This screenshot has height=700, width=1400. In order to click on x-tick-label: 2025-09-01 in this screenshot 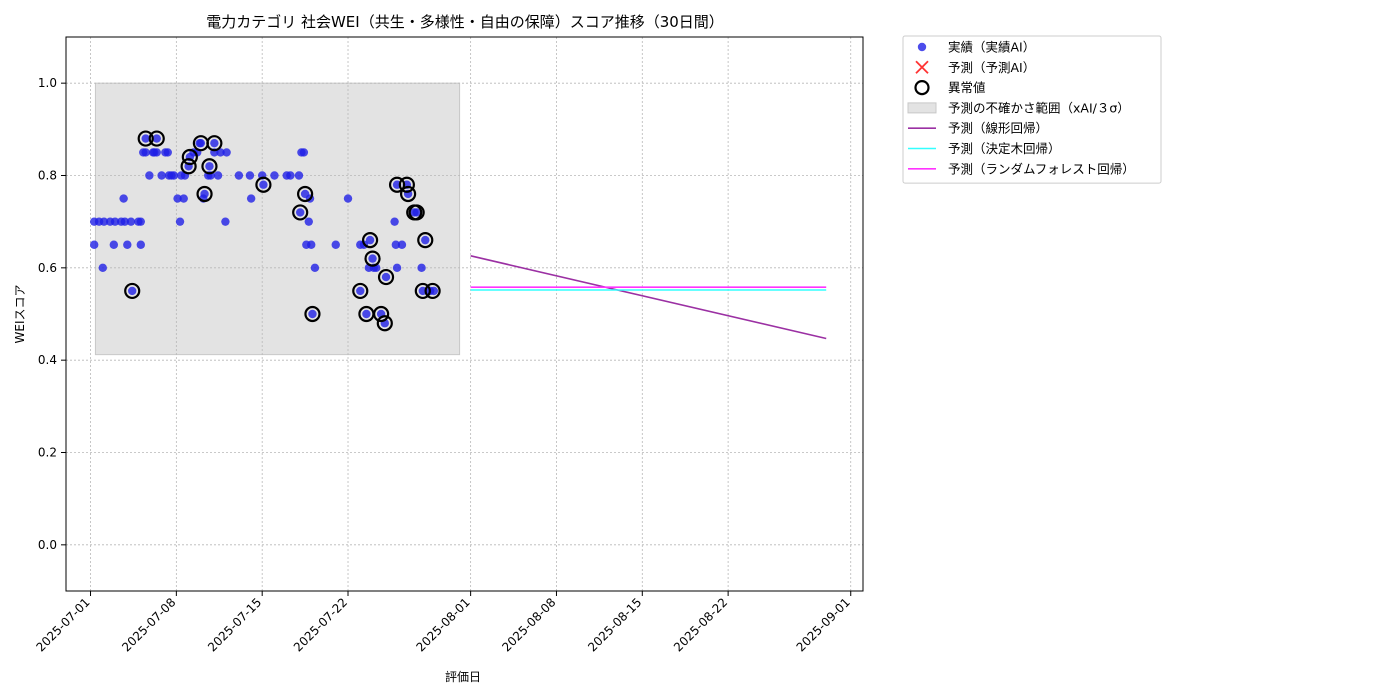, I will do `click(823, 624)`.